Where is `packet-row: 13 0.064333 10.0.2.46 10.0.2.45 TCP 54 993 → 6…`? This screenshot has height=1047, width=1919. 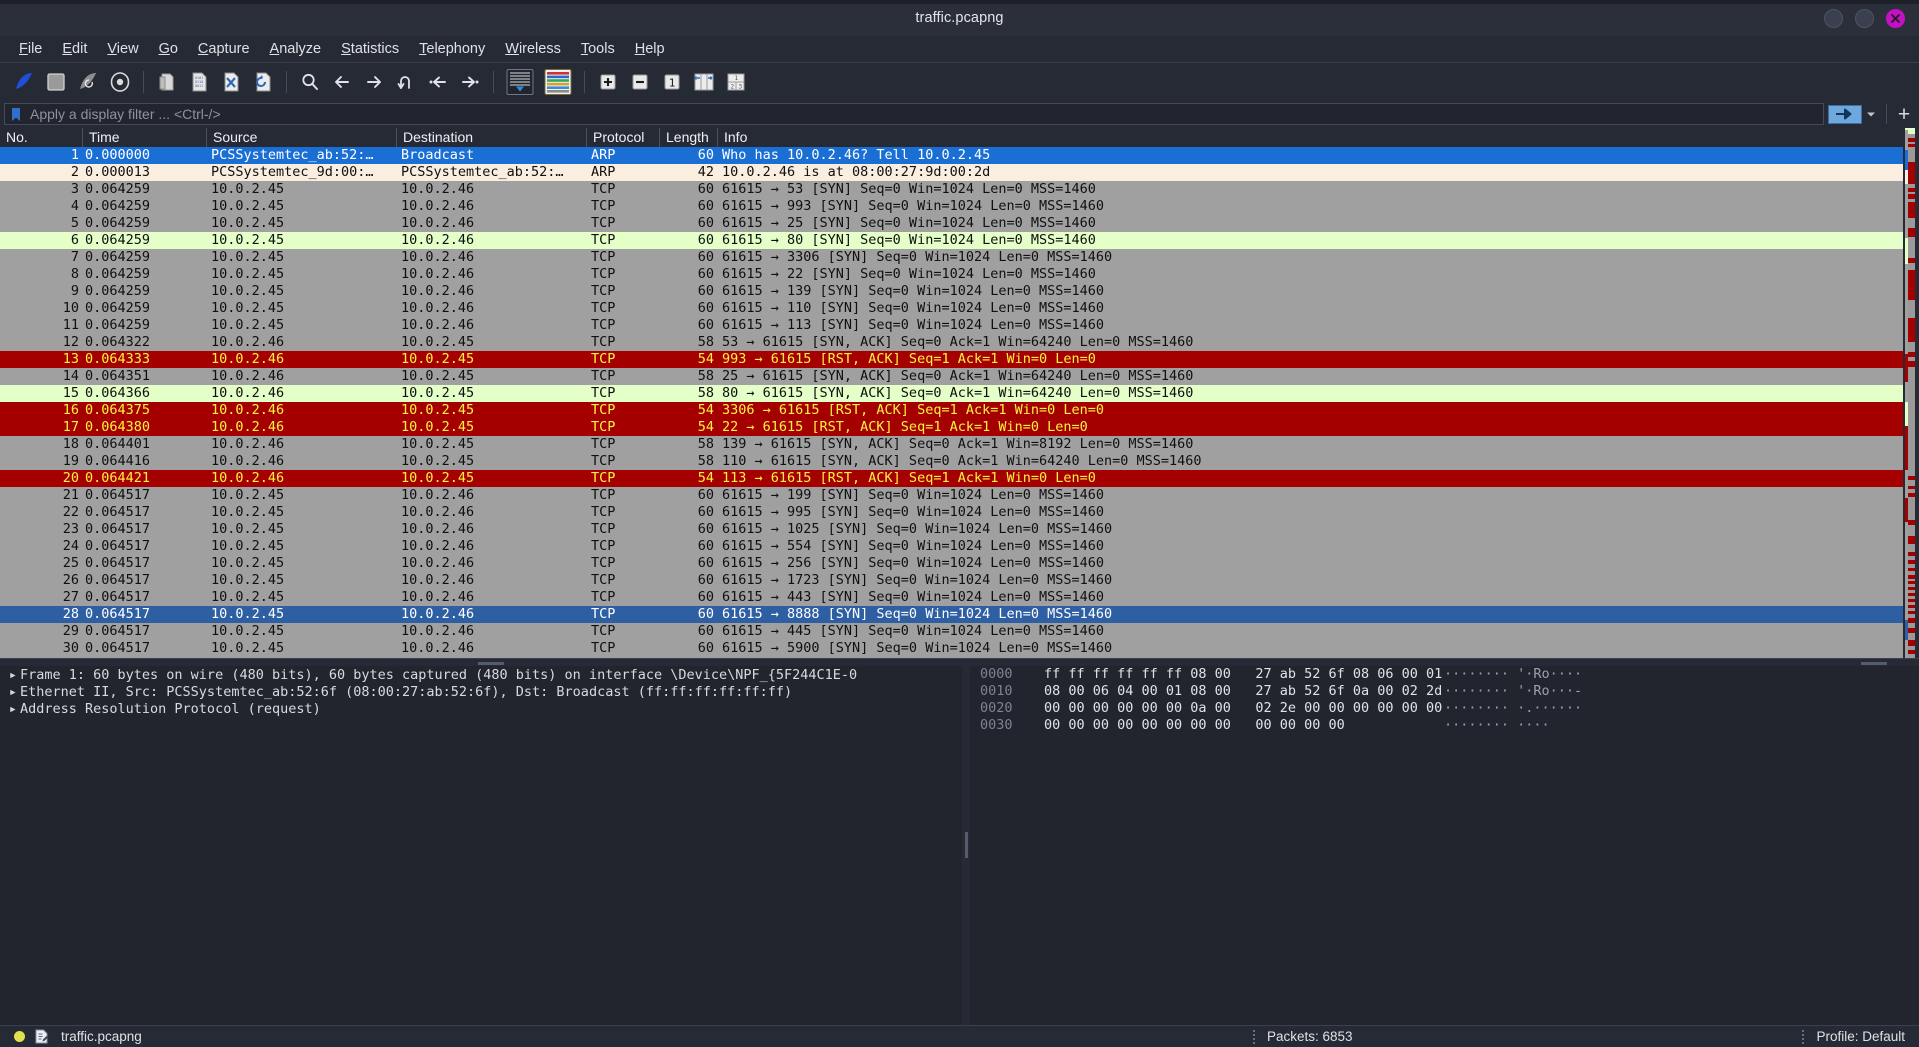 packet-row: 13 0.064333 10.0.2.46 10.0.2.45 TCP 54 993 → 6… is located at coordinates (959, 359).